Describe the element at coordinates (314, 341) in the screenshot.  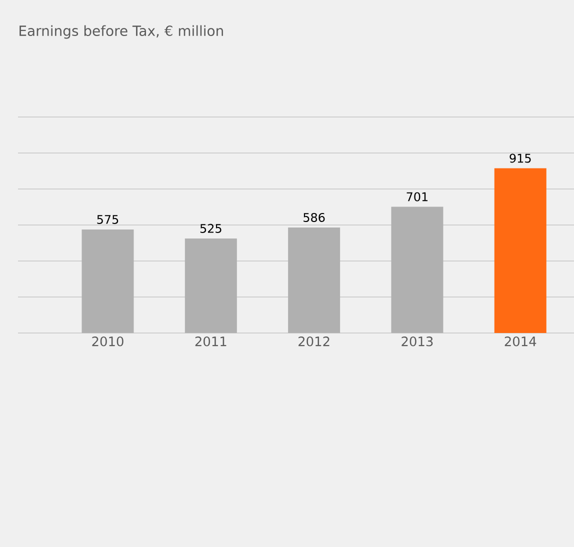
I see `x-tick-label: 2012` at that location.